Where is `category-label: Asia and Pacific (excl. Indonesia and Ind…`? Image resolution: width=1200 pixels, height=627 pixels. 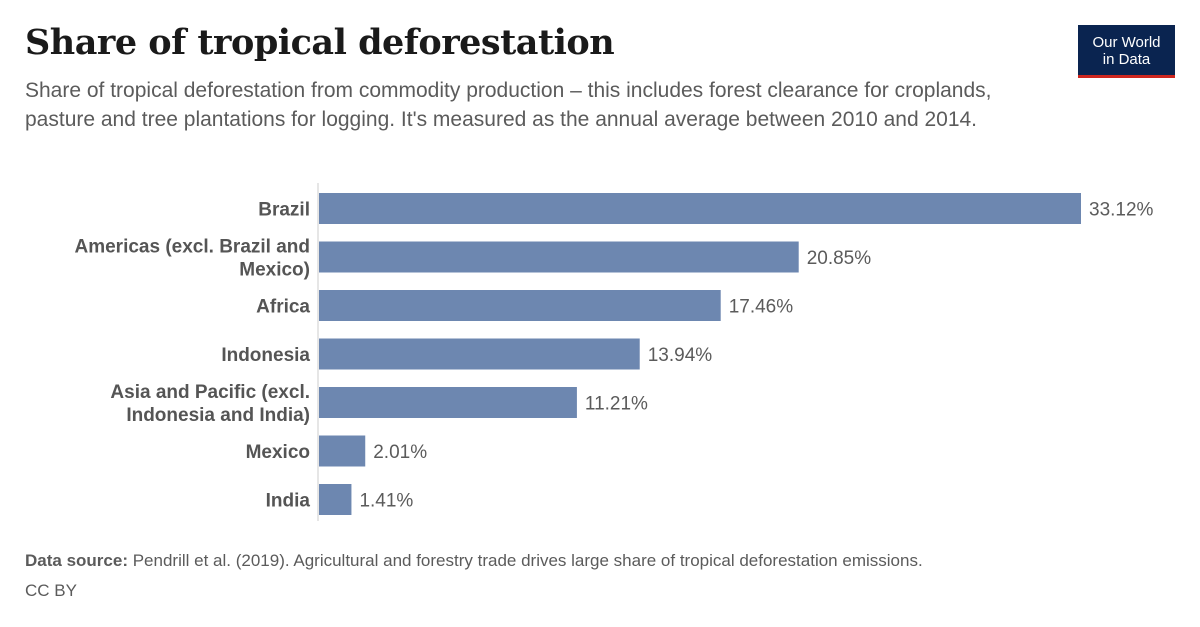
category-label: Asia and Pacific (excl. Indonesia and Ind… is located at coordinates (210, 404).